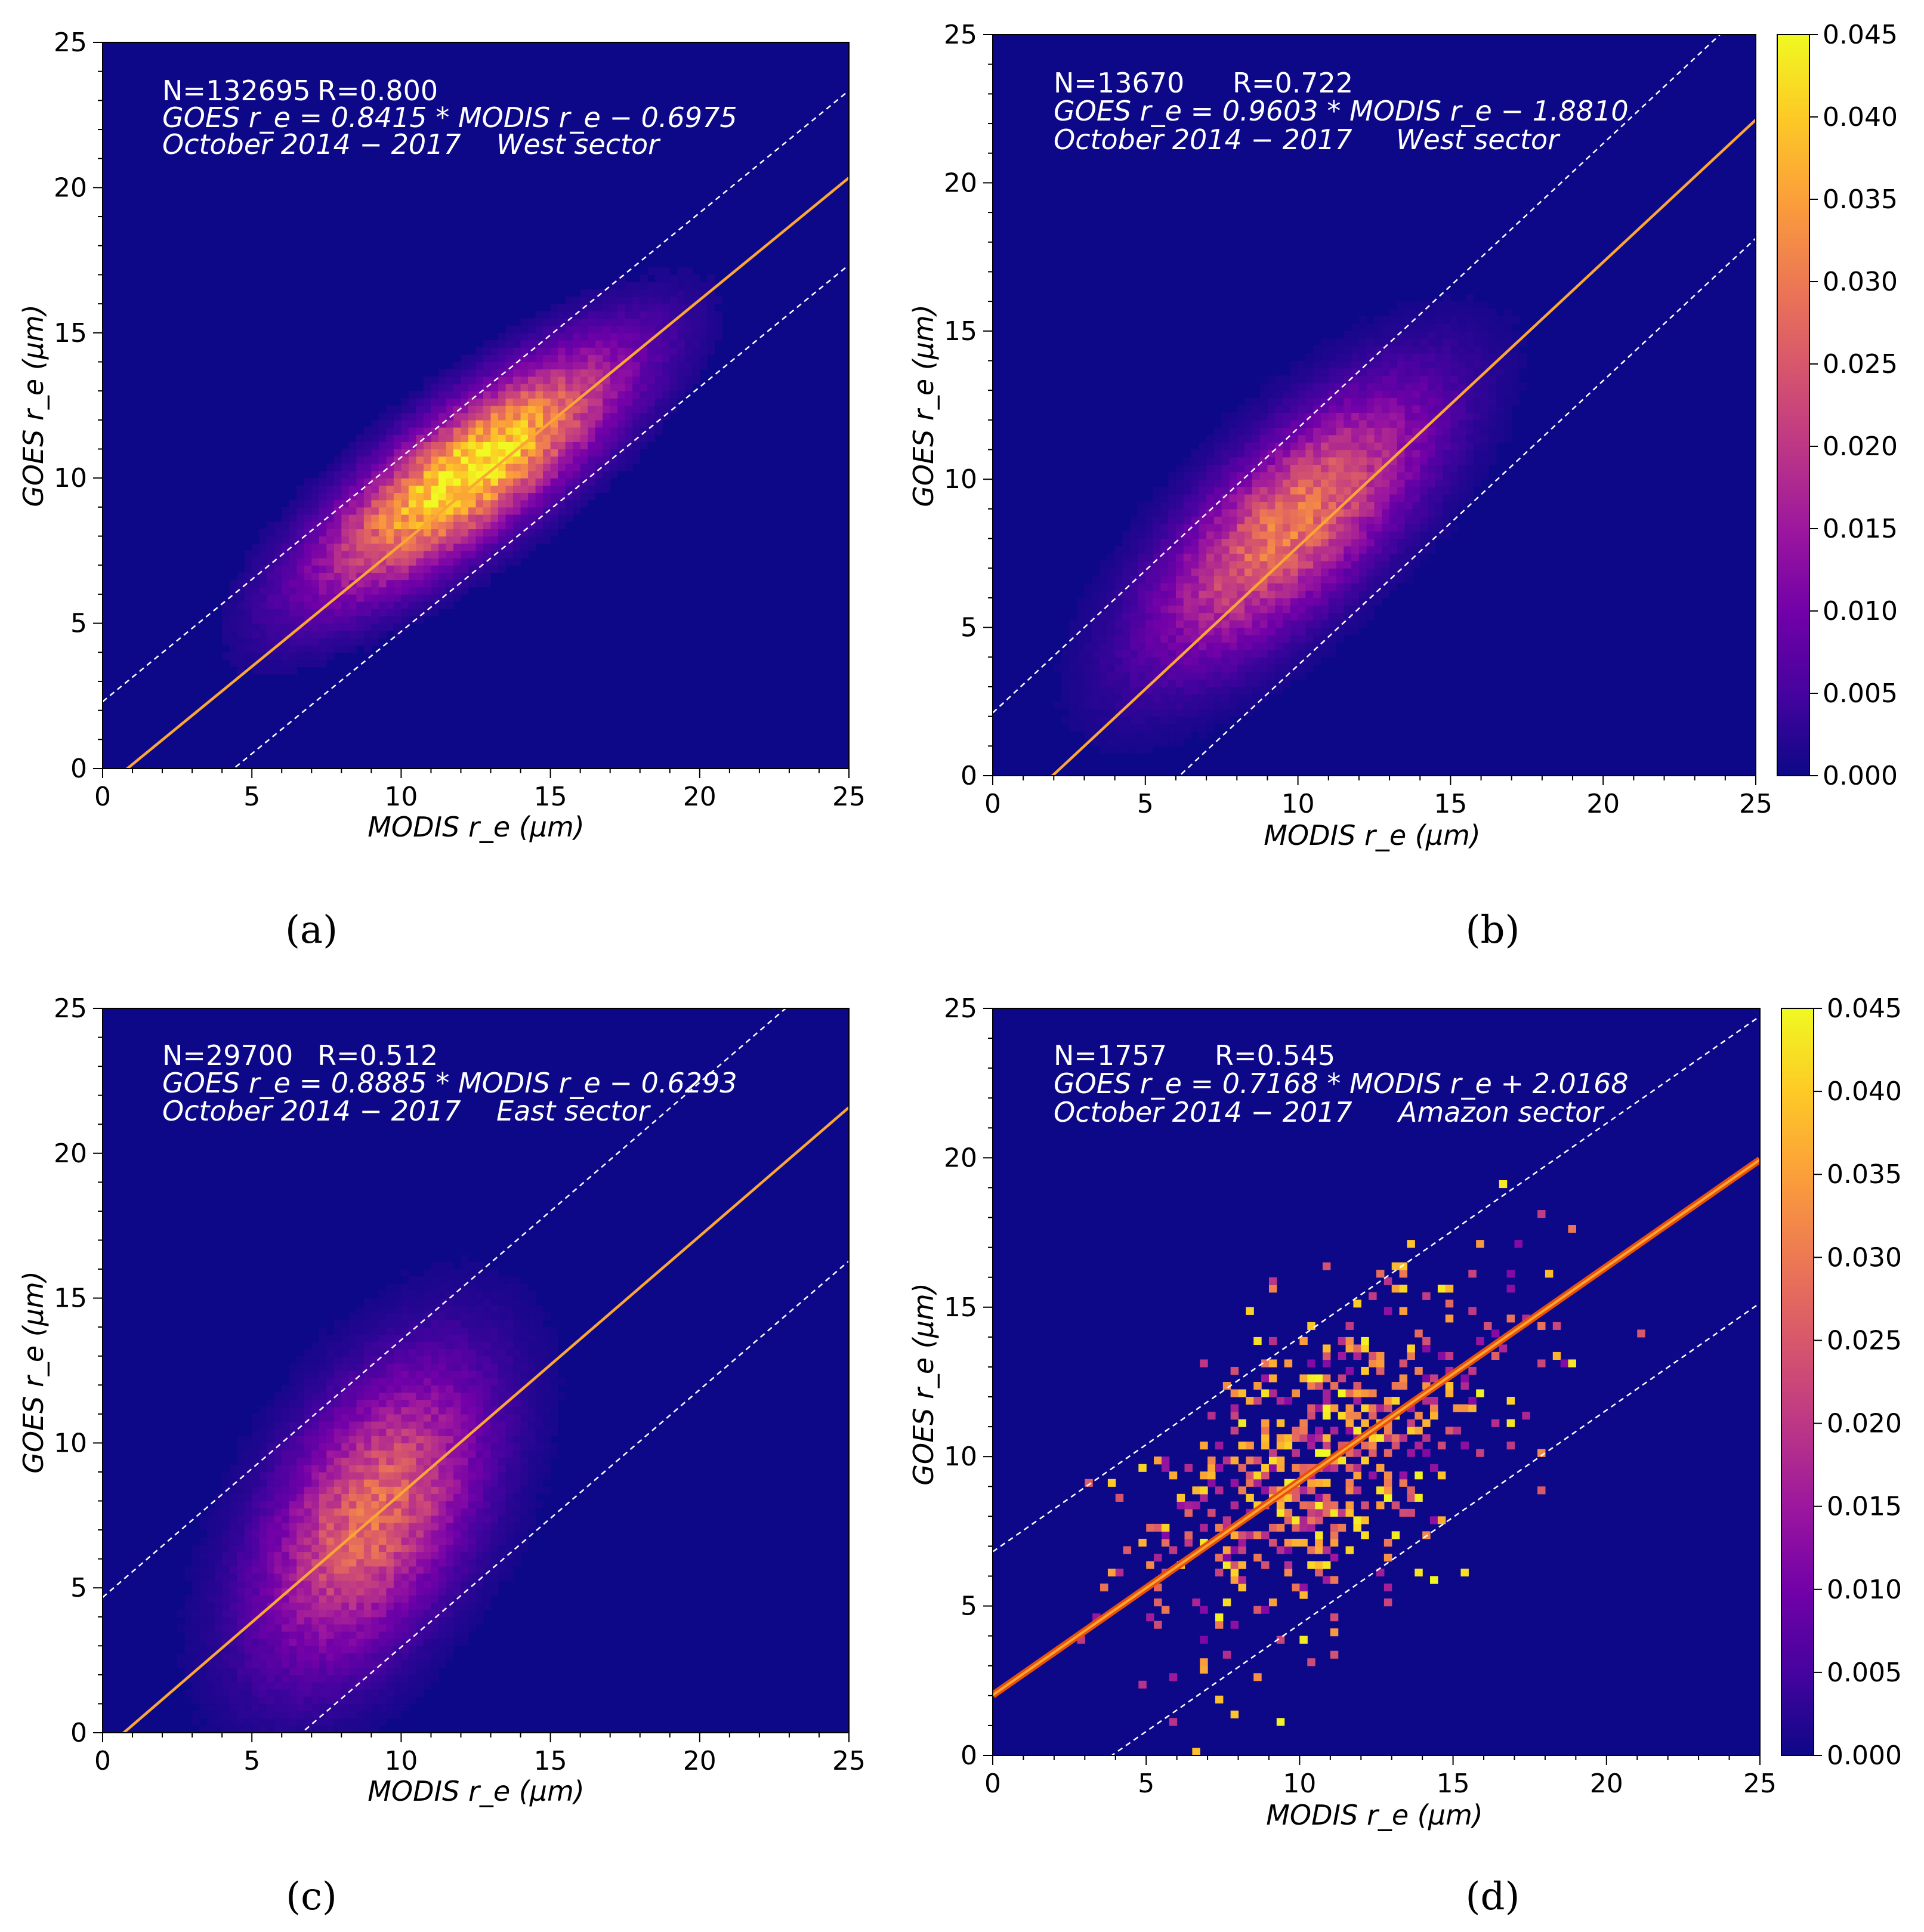 This screenshot has height=1932, width=1924. What do you see at coordinates (969, 776) in the screenshot?
I see `y-tick-label: 0` at bounding box center [969, 776].